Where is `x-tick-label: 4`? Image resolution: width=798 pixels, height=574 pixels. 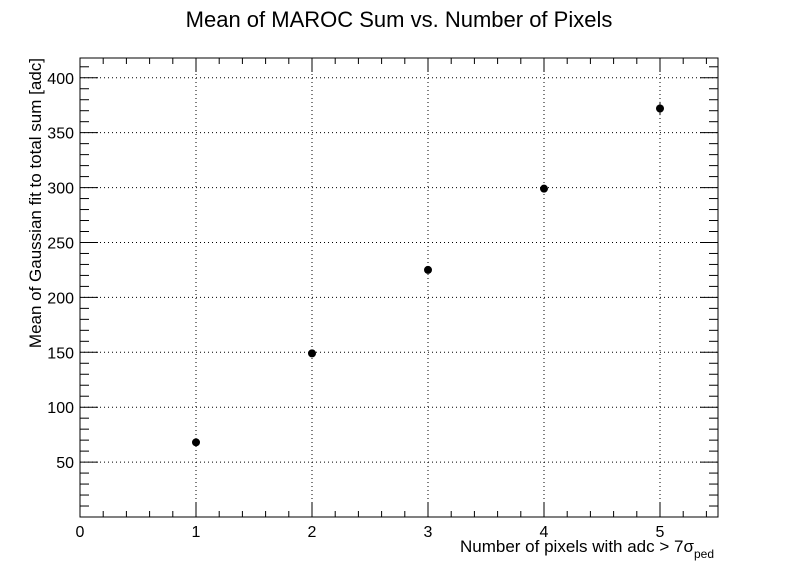 x-tick-label: 4 is located at coordinates (544, 532).